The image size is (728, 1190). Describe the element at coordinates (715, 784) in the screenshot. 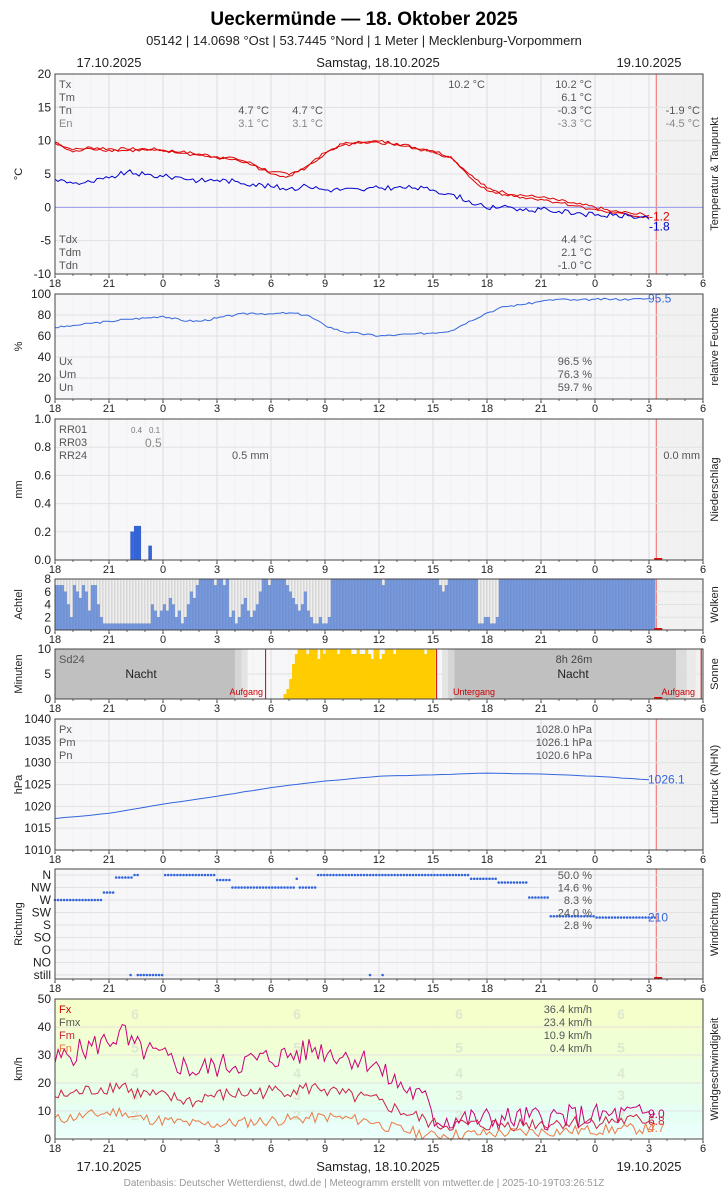

I see `side-label: Luftdruck (NHN)` at that location.